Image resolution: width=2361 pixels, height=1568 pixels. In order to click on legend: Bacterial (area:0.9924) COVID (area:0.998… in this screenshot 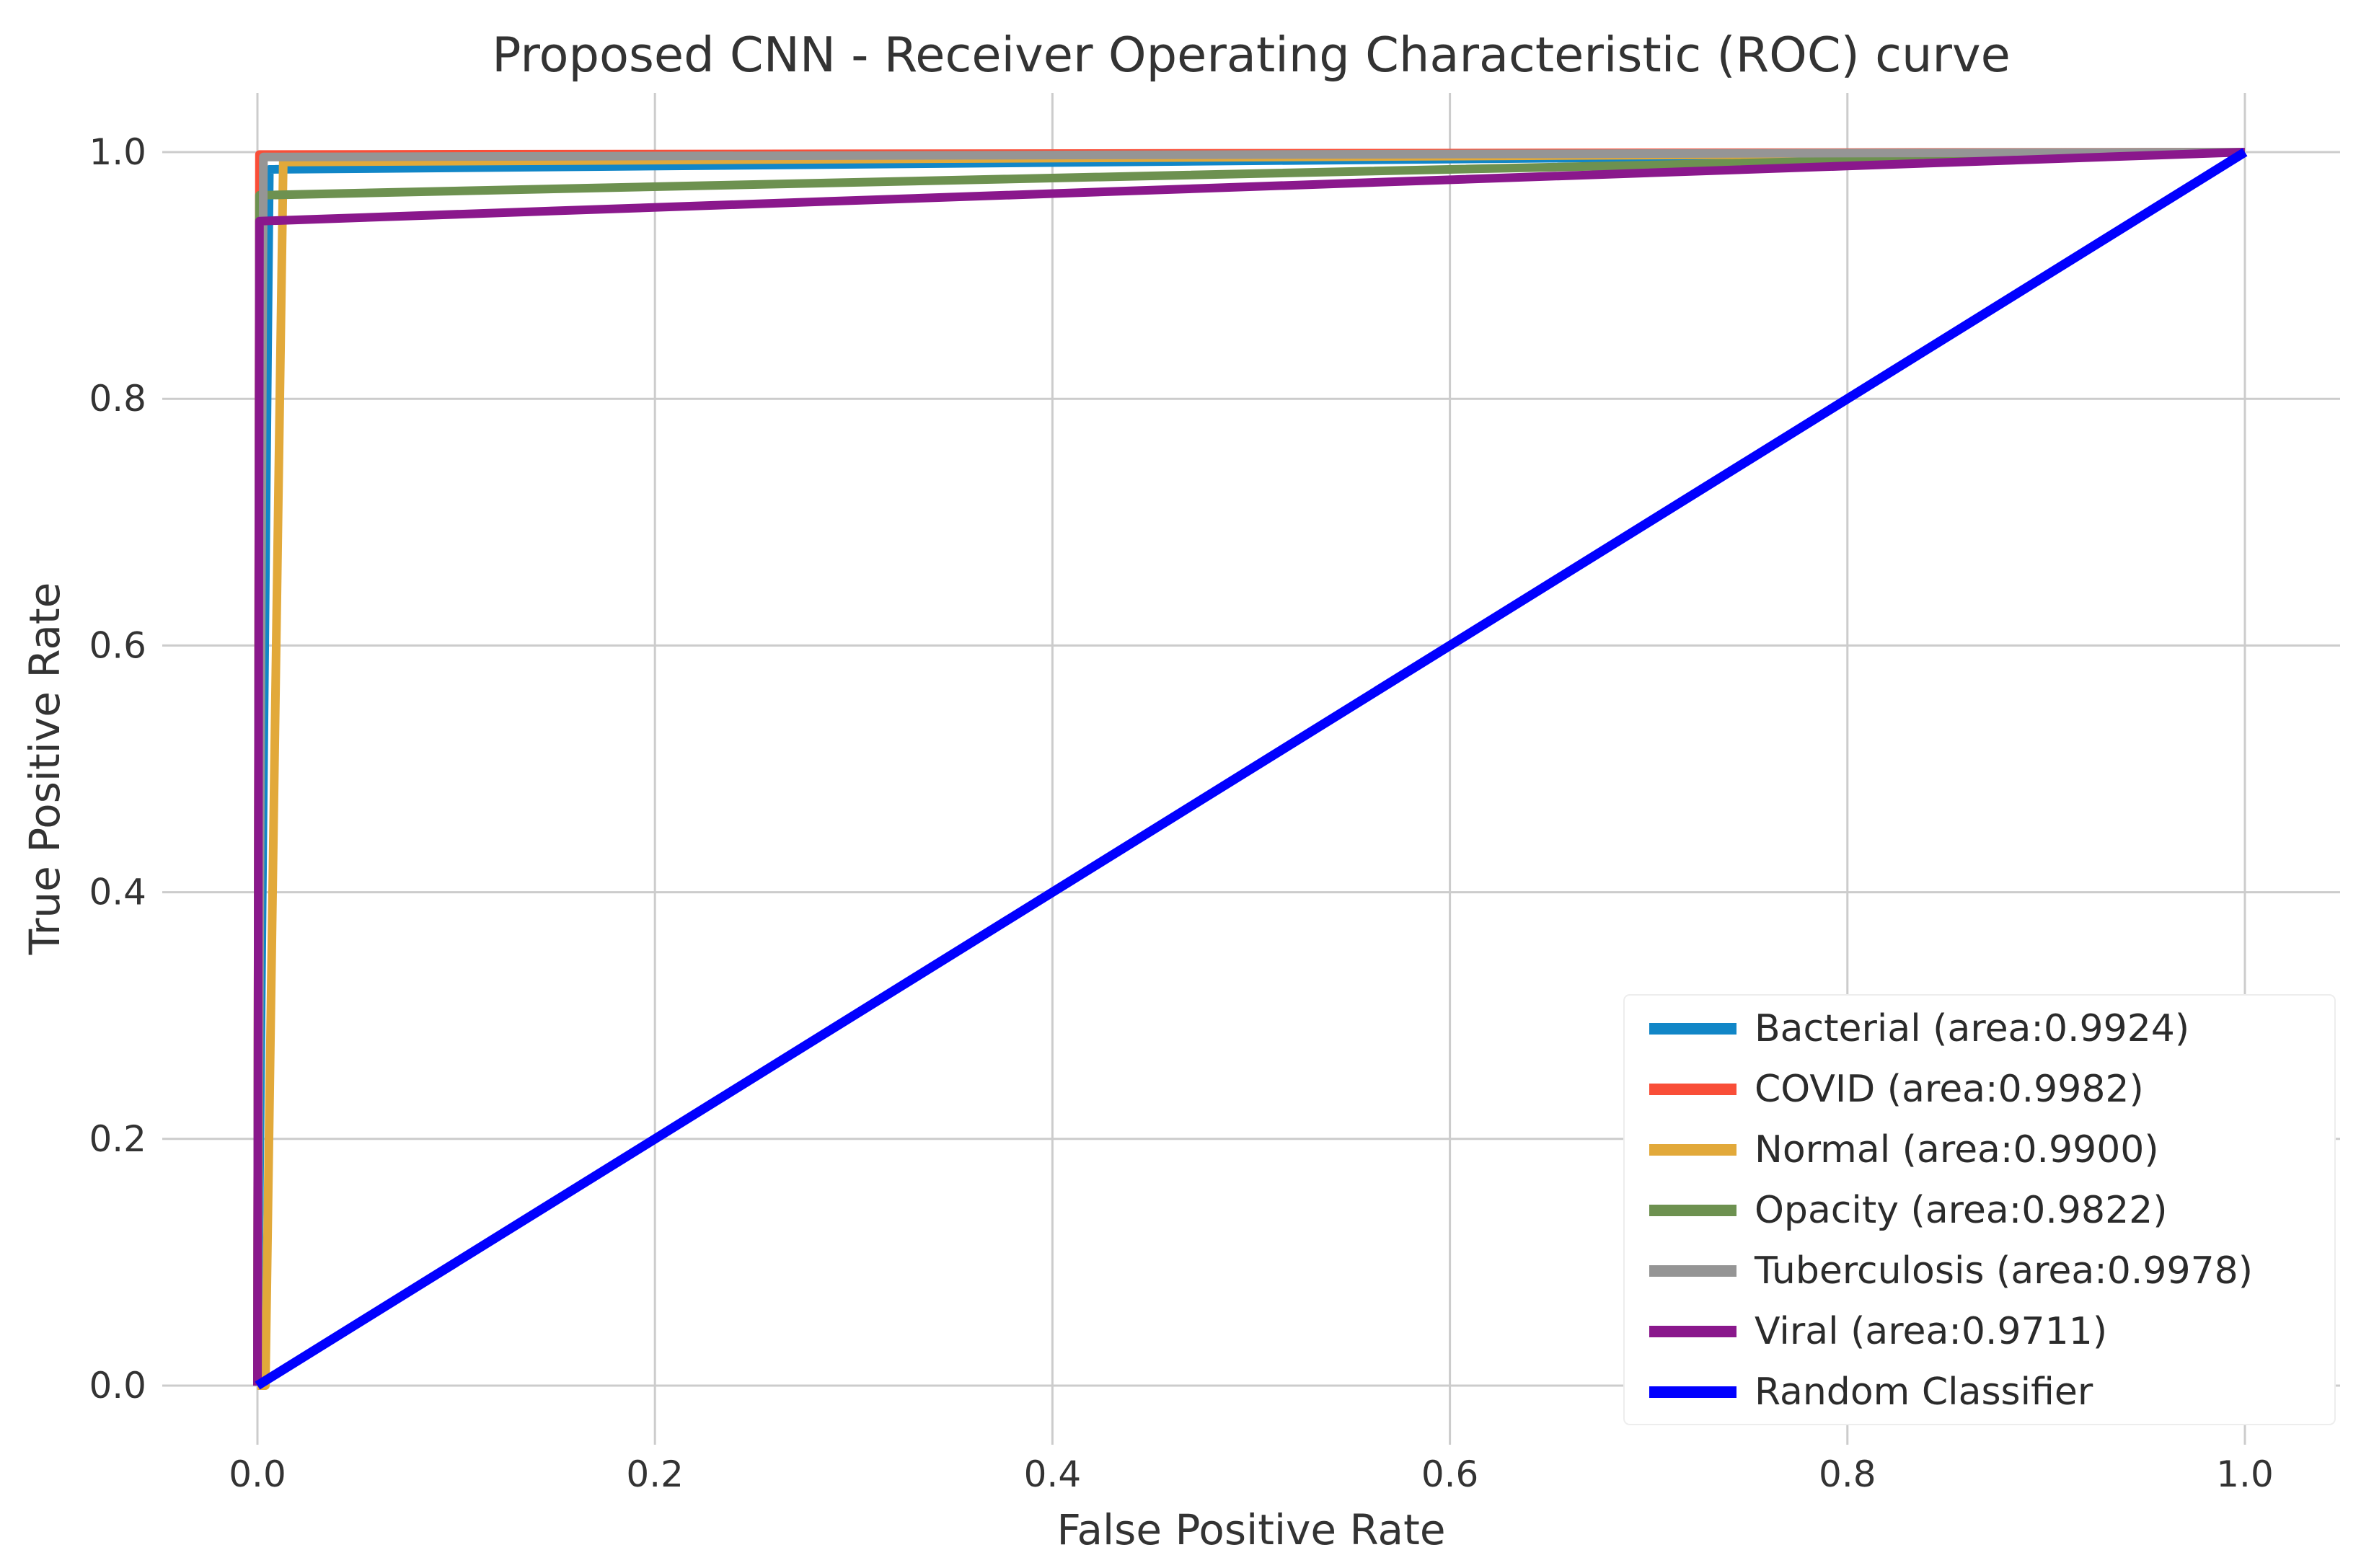, I will do `click(1979, 1209)`.